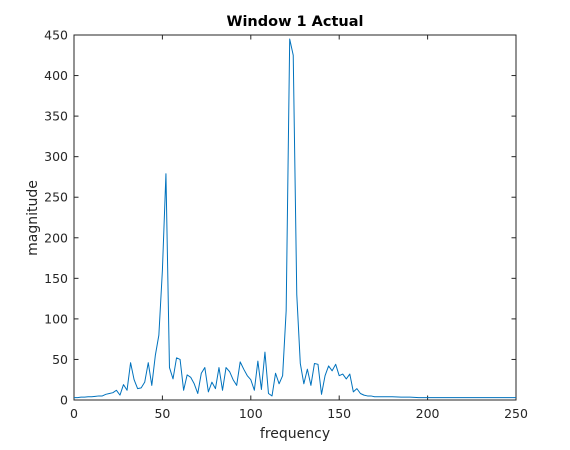  I want to click on x-tick-label: 250, so click(516, 413).